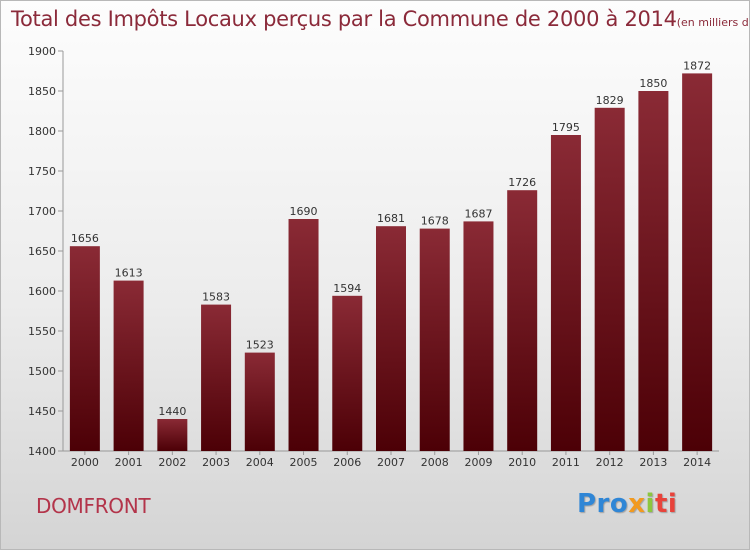 This screenshot has width=750, height=550. I want to click on proxiti-logo: Proxiti, so click(627, 504).